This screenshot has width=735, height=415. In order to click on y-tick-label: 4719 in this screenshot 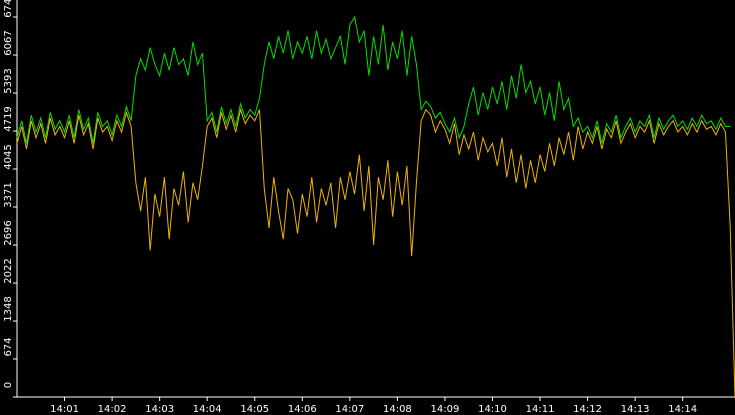, I will do `click(8, 118)`.